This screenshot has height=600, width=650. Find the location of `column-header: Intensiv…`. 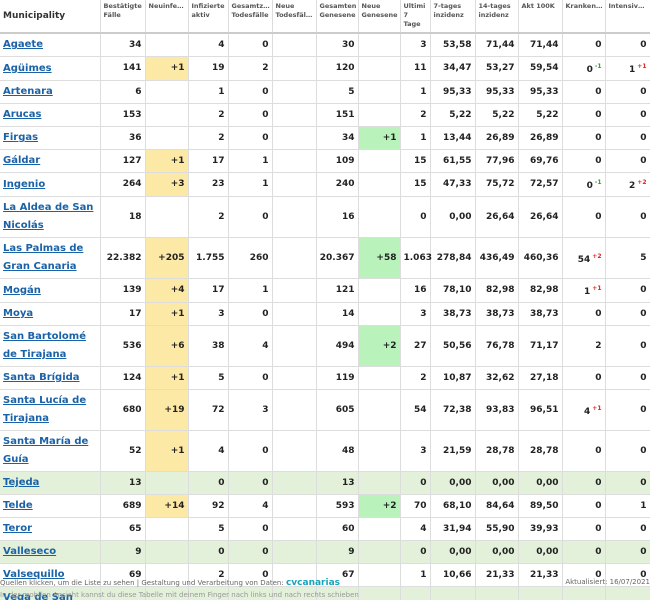

column-header: Intensiv… is located at coordinates (627, 17).